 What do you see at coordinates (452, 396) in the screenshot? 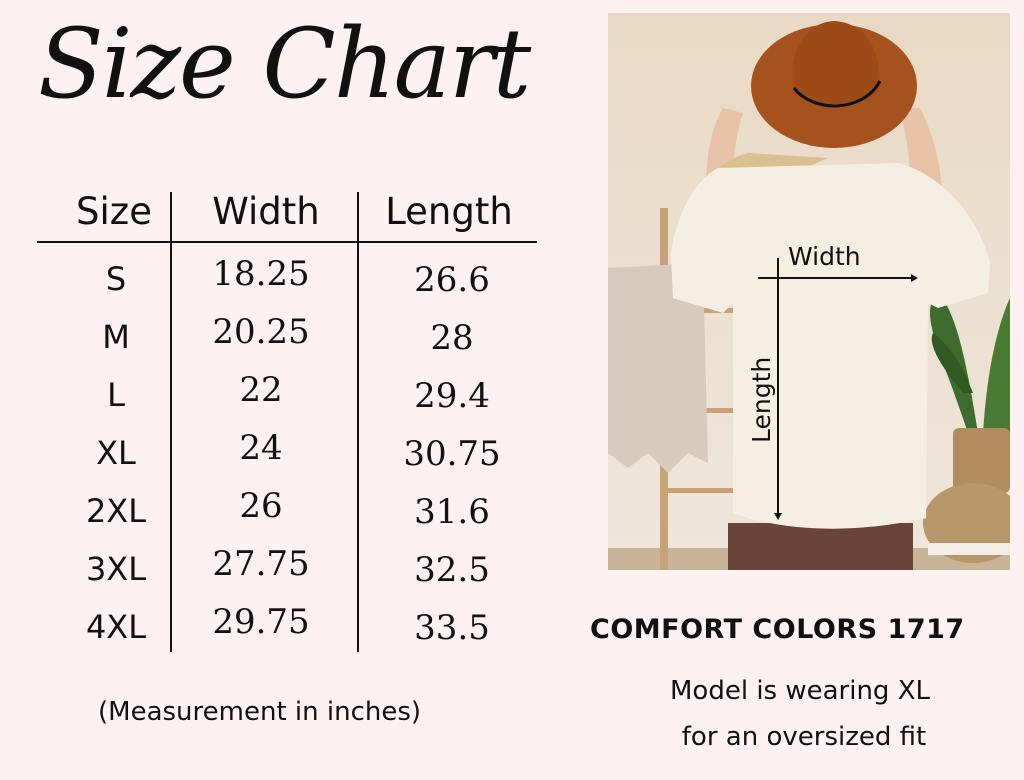
I see `length-cell: 29.4` at bounding box center [452, 396].